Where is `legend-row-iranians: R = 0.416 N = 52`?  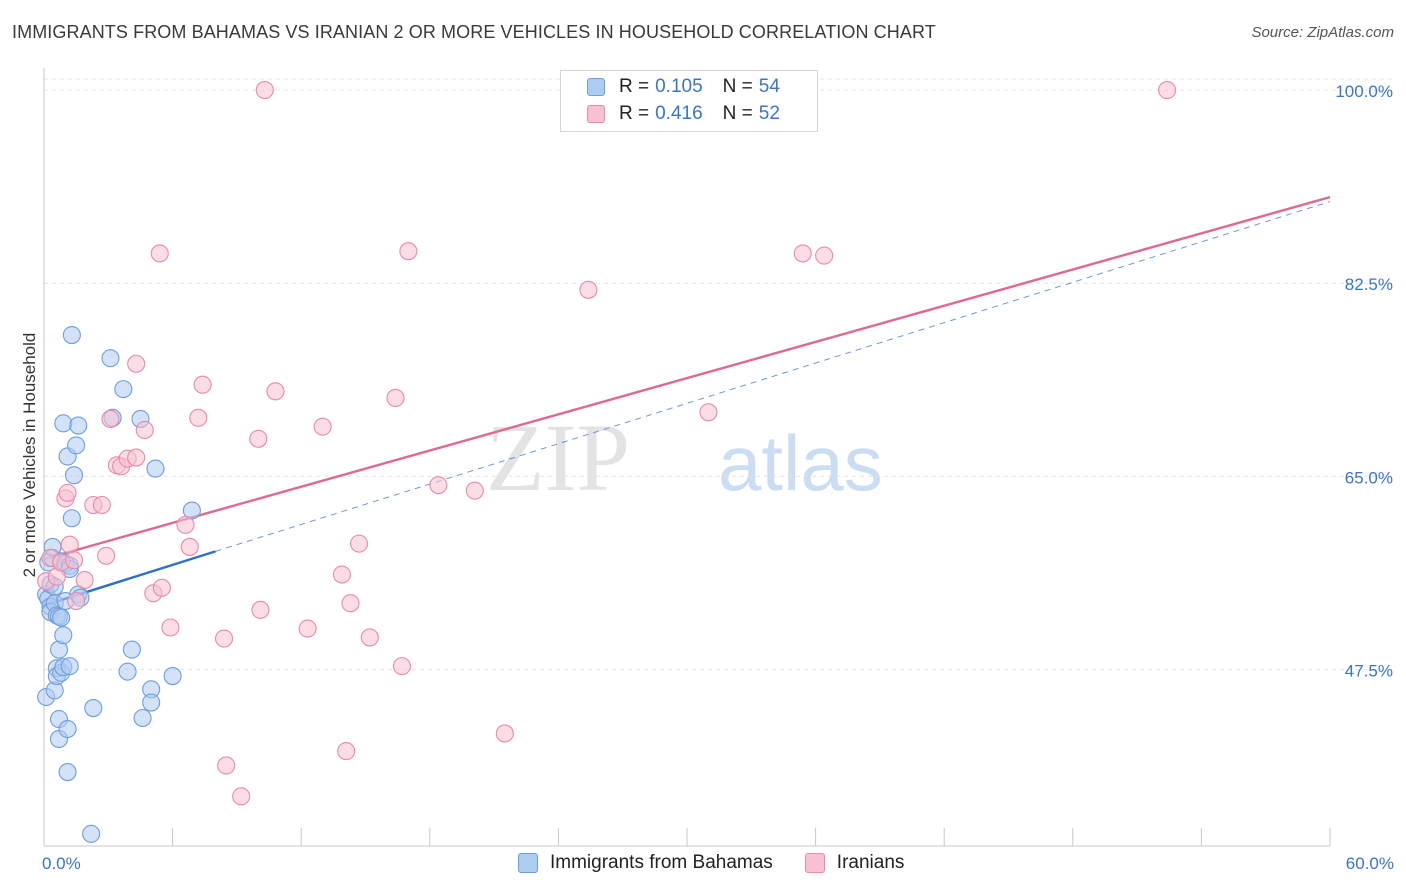
legend-row-iranians: R = 0.416 N = 52 is located at coordinates (683, 114).